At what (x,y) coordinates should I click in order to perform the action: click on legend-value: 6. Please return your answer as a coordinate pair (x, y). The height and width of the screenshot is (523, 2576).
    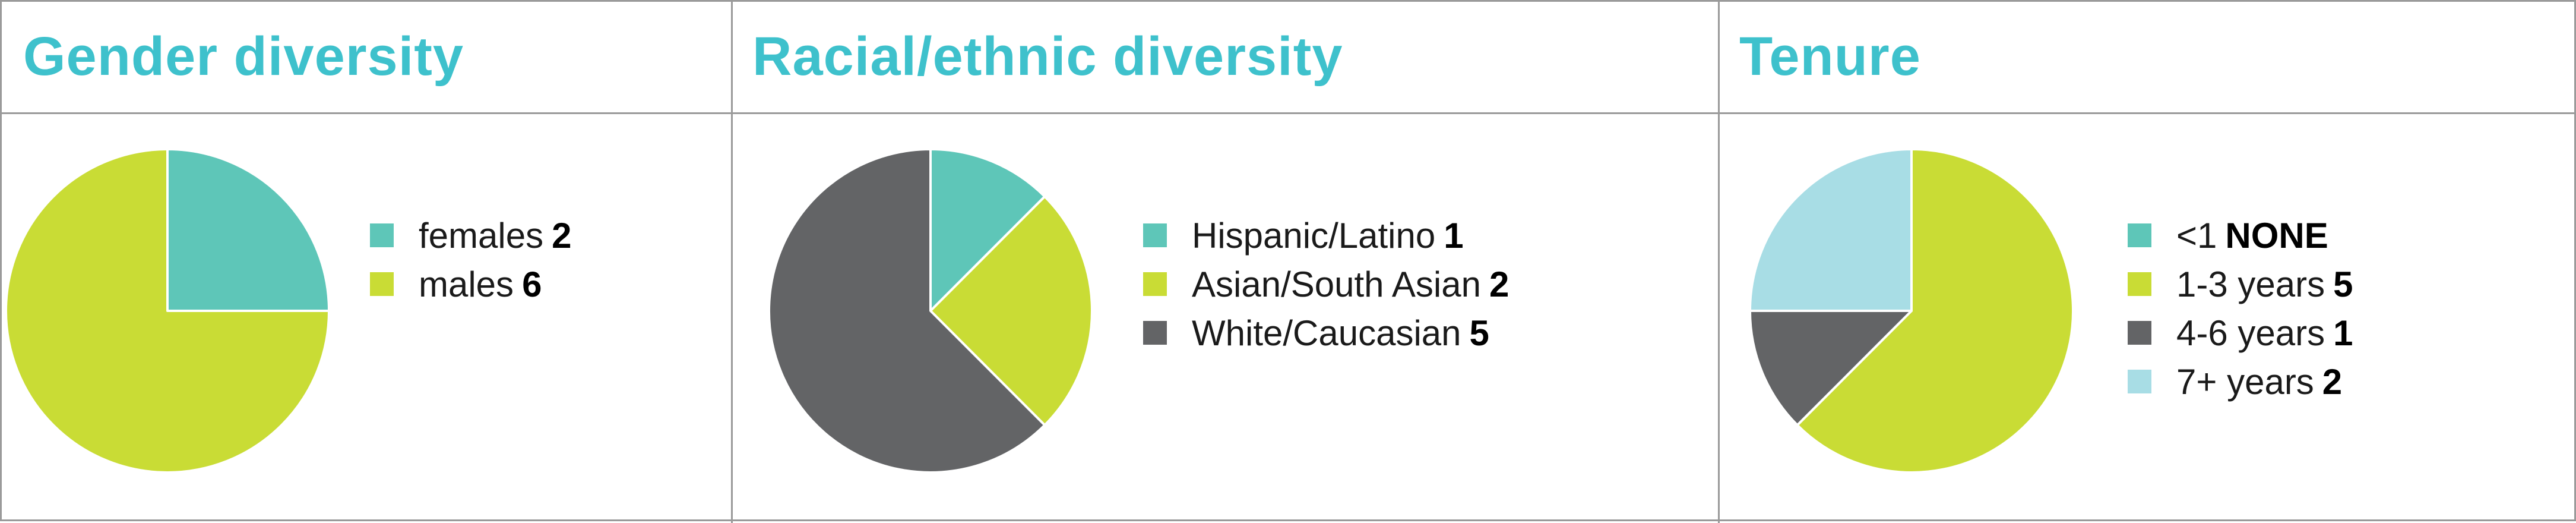
    Looking at the image, I should click on (532, 284).